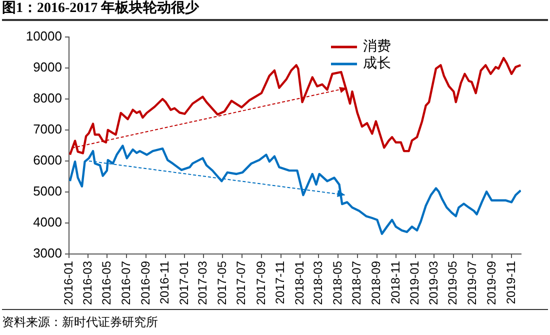 The height and width of the screenshot is (335, 550). Describe the element at coordinates (299, 283) in the screenshot. I see `x-tick-label: 2018-01` at that location.